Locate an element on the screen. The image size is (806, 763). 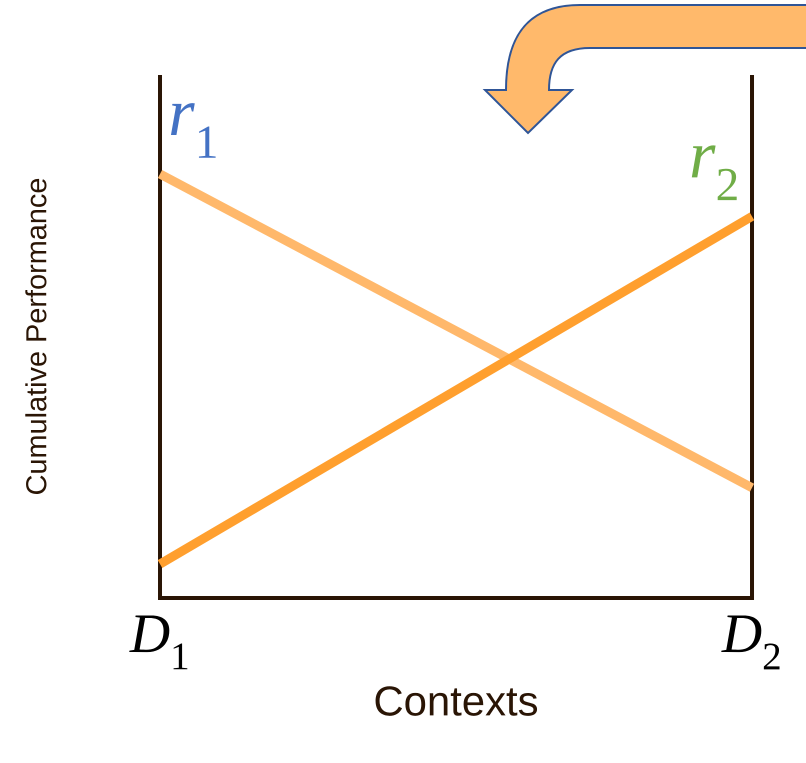
series-label: r$_{1}$ is located at coordinates (193, 130).